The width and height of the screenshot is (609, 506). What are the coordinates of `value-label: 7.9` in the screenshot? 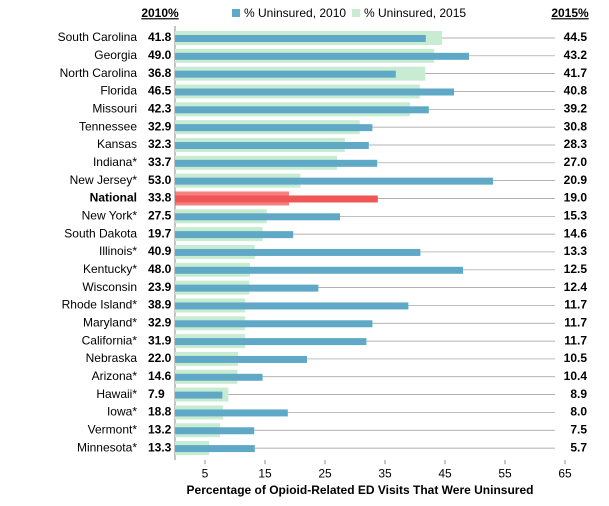 It's located at (156, 394).